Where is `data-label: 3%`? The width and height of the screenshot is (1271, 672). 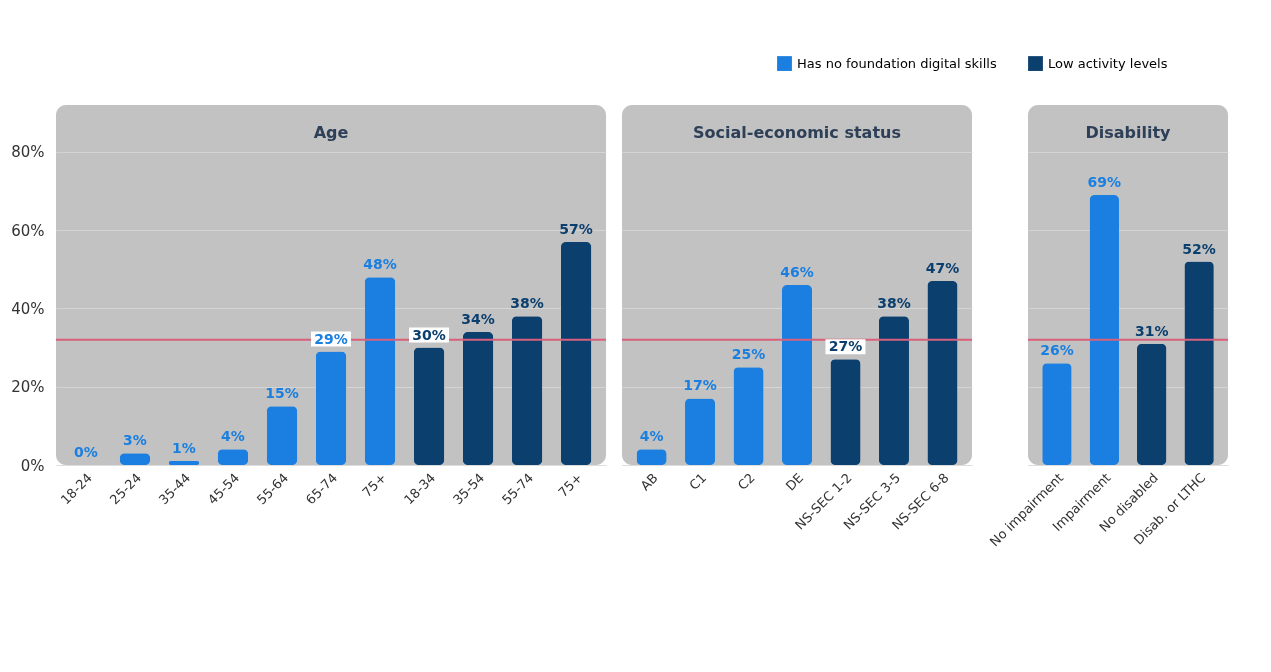
data-label: 3% is located at coordinates (135, 440).